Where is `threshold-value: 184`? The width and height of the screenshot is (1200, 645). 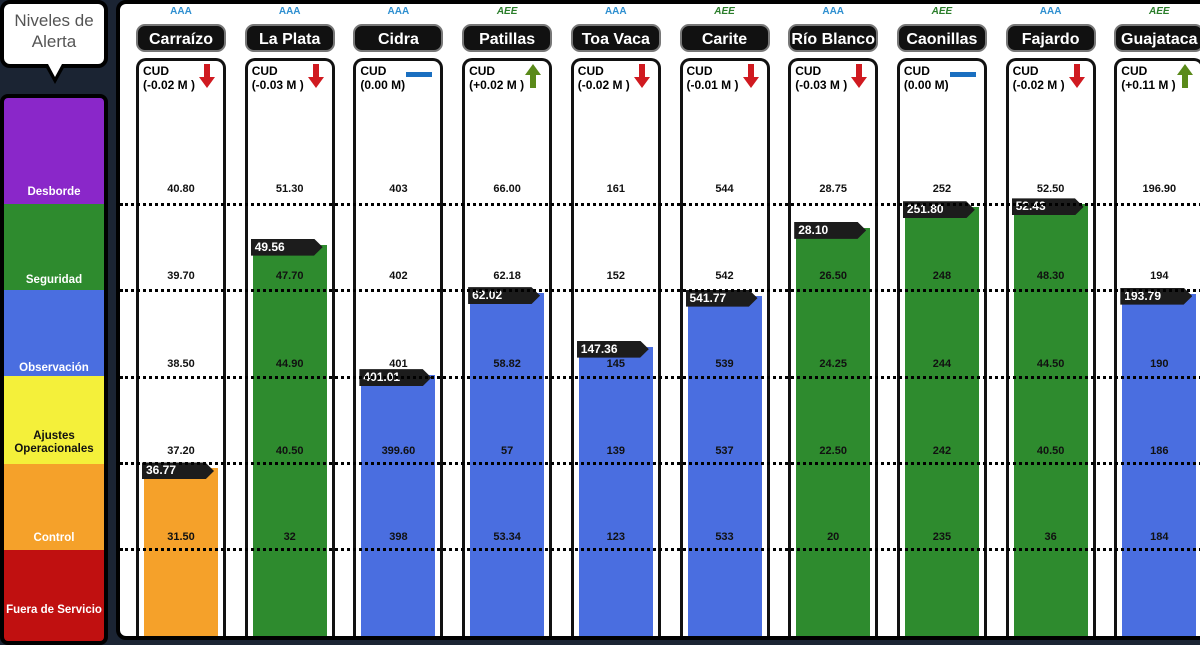 threshold-value: 184 is located at coordinates (1159, 537).